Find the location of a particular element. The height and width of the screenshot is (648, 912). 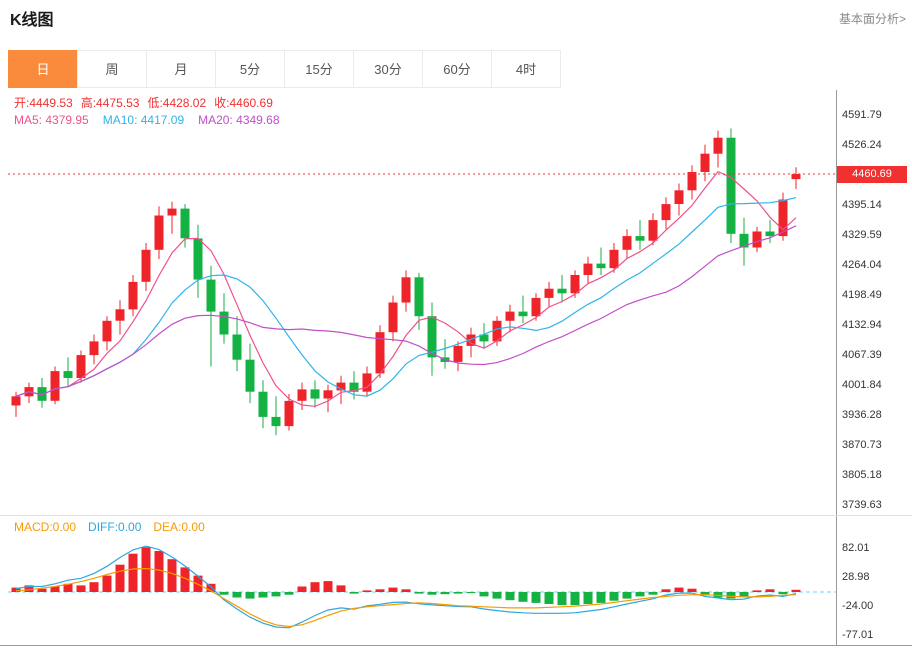

svg-text: 28.98 is located at coordinates (856, 577).